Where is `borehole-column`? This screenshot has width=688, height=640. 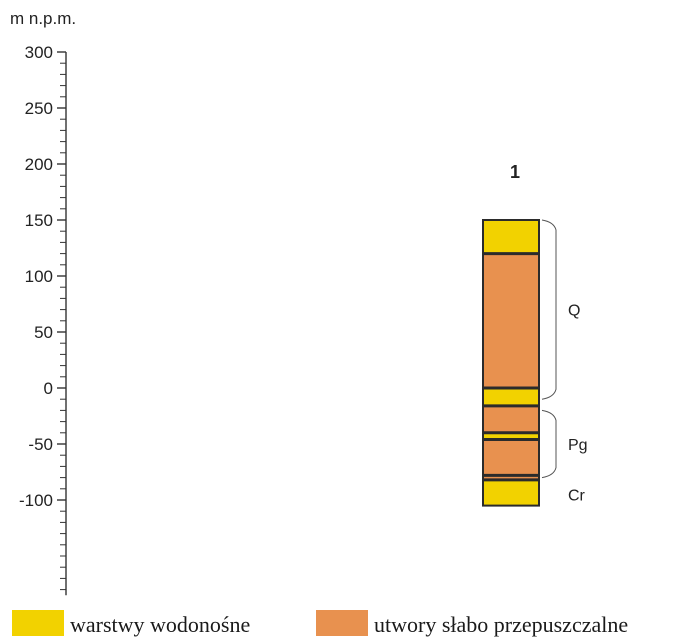
borehole-column is located at coordinates (511, 363).